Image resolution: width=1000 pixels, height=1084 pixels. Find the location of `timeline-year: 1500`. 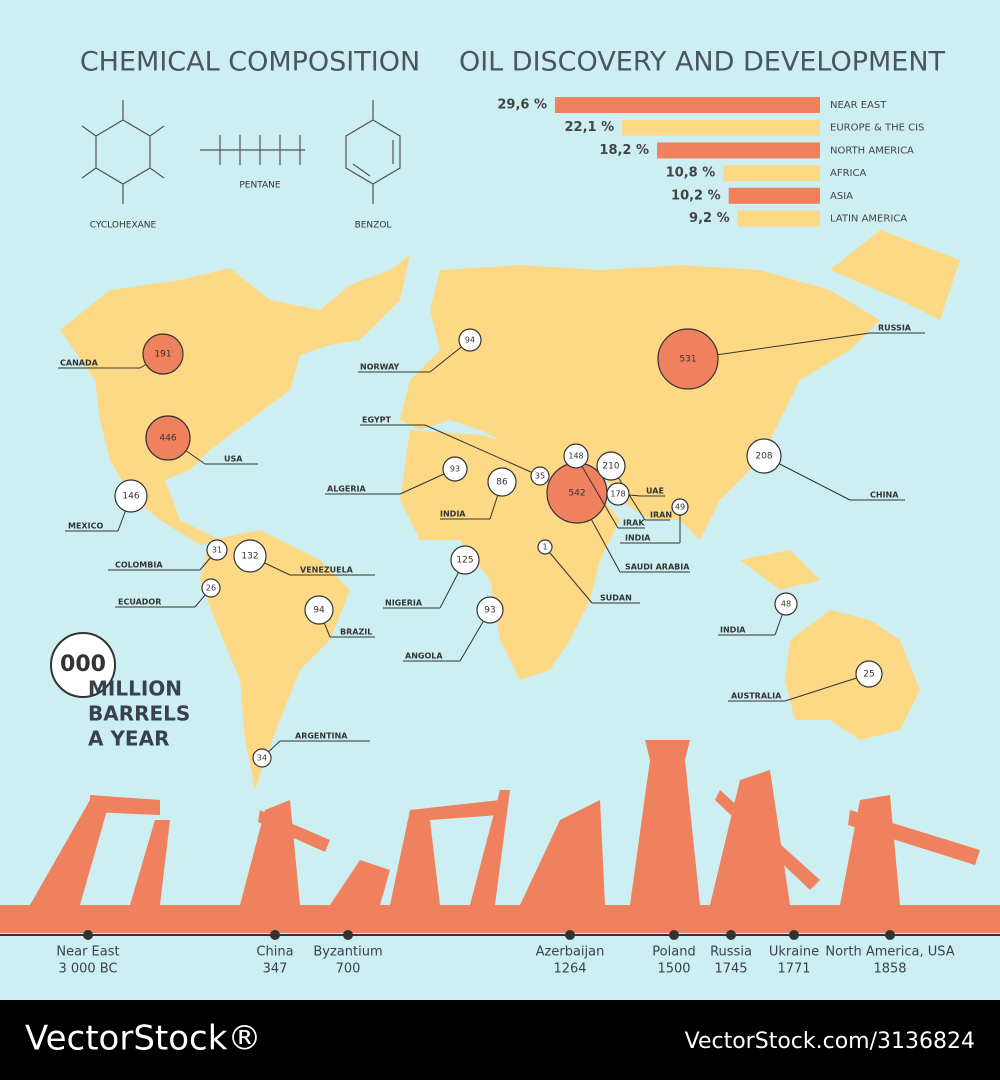

timeline-year: 1500 is located at coordinates (673, 969).